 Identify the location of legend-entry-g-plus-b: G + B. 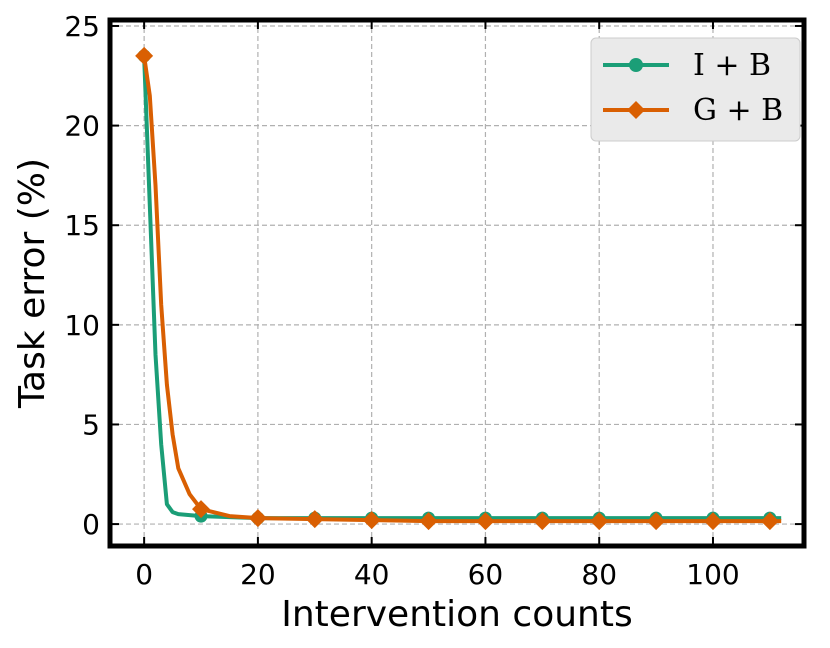
(693, 110).